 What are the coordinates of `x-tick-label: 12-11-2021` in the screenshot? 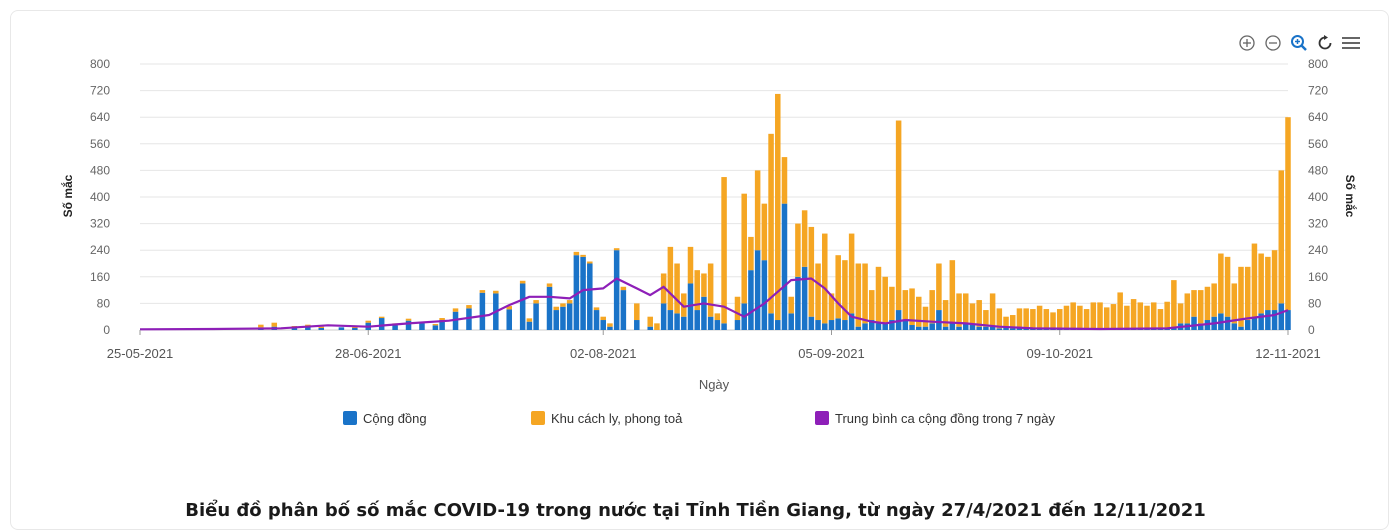 It's located at (1288, 353).